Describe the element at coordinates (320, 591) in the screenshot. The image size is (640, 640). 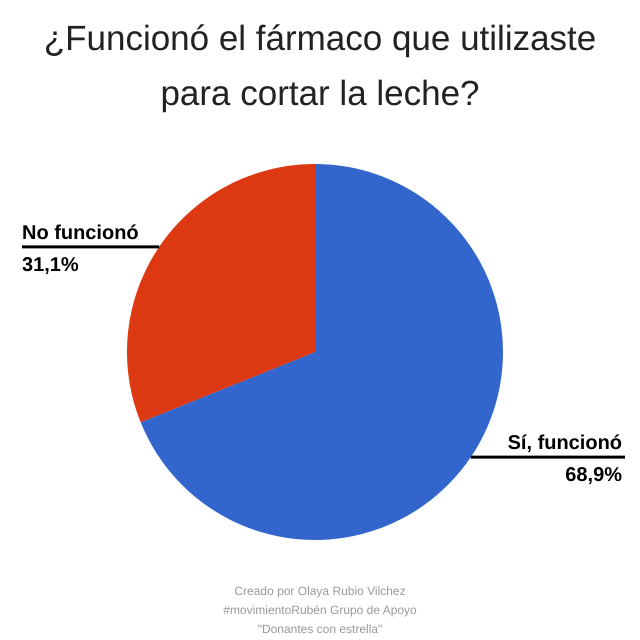
I see `text: Creado por Olaya Rubio Vilchez` at that location.